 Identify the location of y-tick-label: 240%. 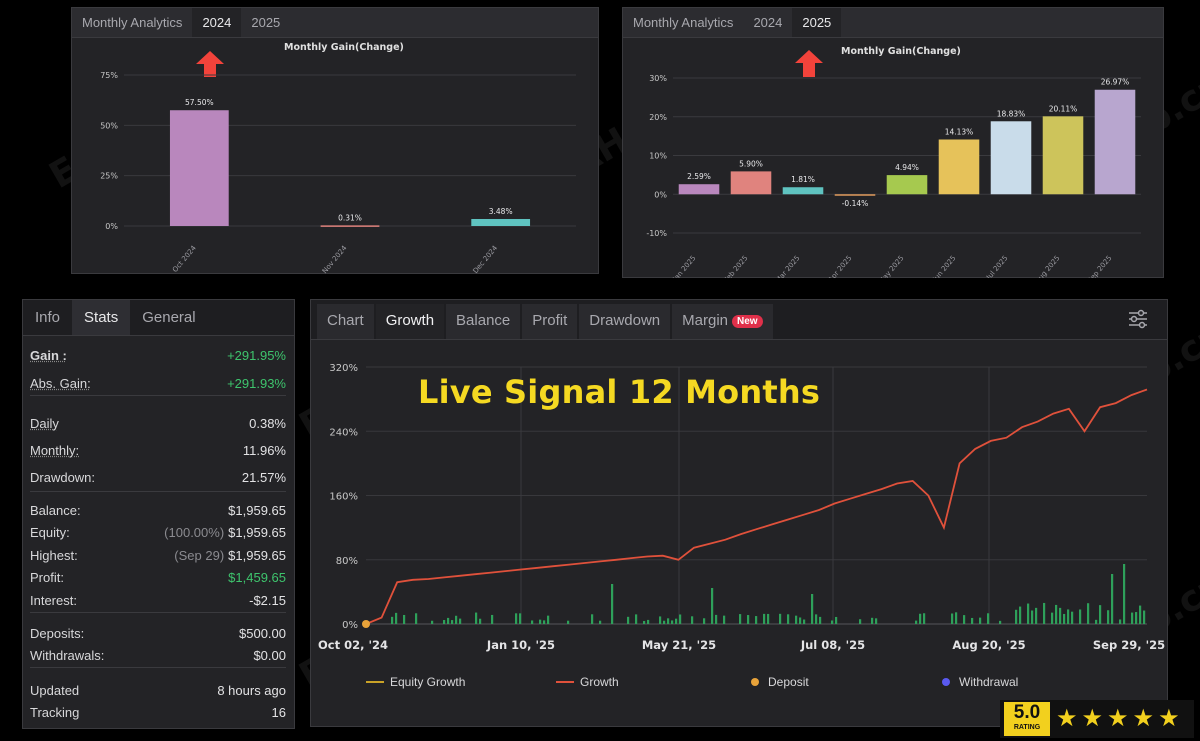
(343, 432).